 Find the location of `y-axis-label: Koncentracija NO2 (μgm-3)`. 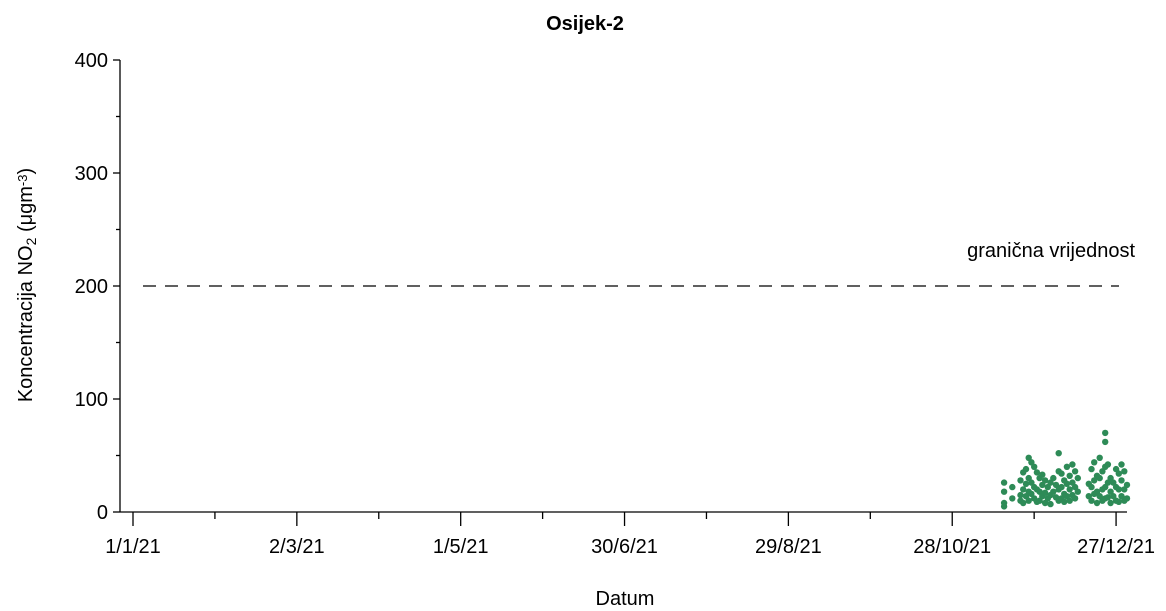

y-axis-label: Koncentracija NO2 (μgm-3) is located at coordinates (27, 285).